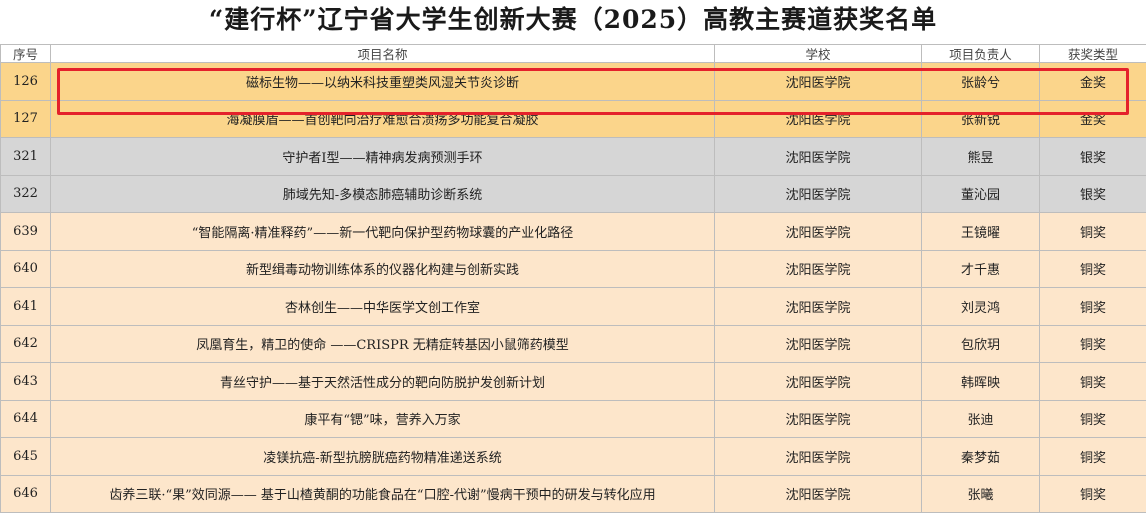 The image size is (1146, 513). Describe the element at coordinates (573, 22) in the screenshot. I see `page-title: “建行杯”辽宁省大学生创新大赛（2025）高教主赛道获奖名单` at that location.